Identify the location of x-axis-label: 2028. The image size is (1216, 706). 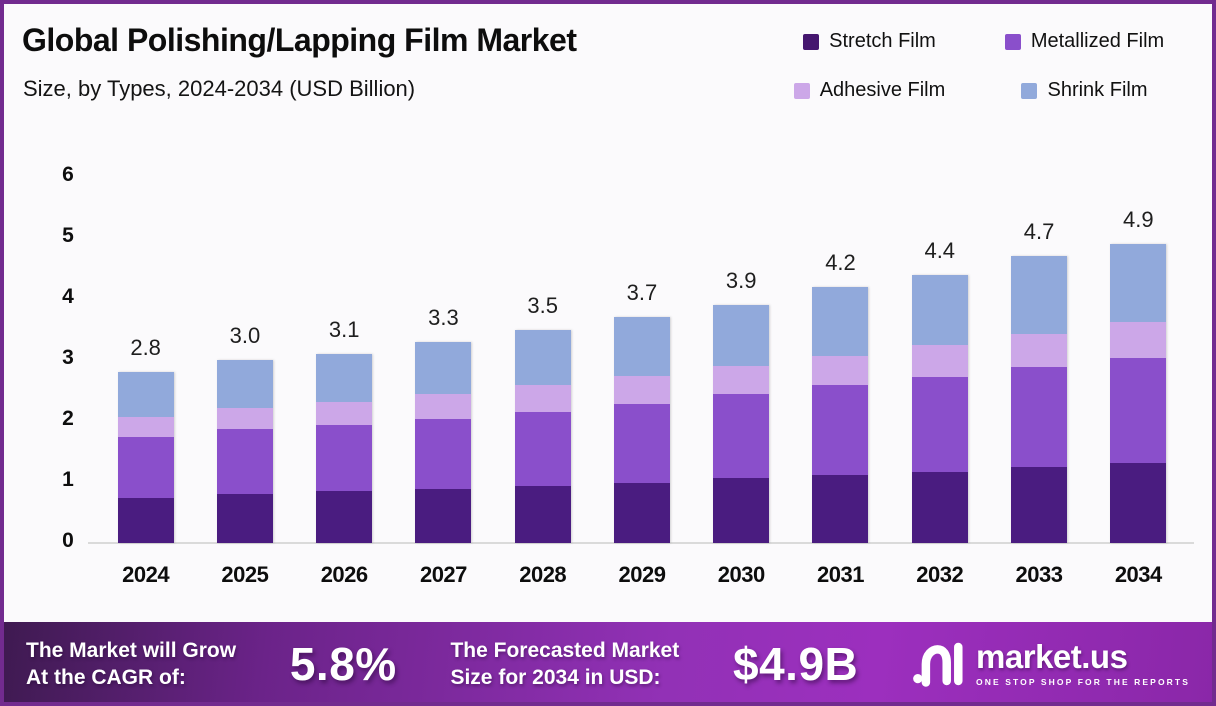
(543, 574).